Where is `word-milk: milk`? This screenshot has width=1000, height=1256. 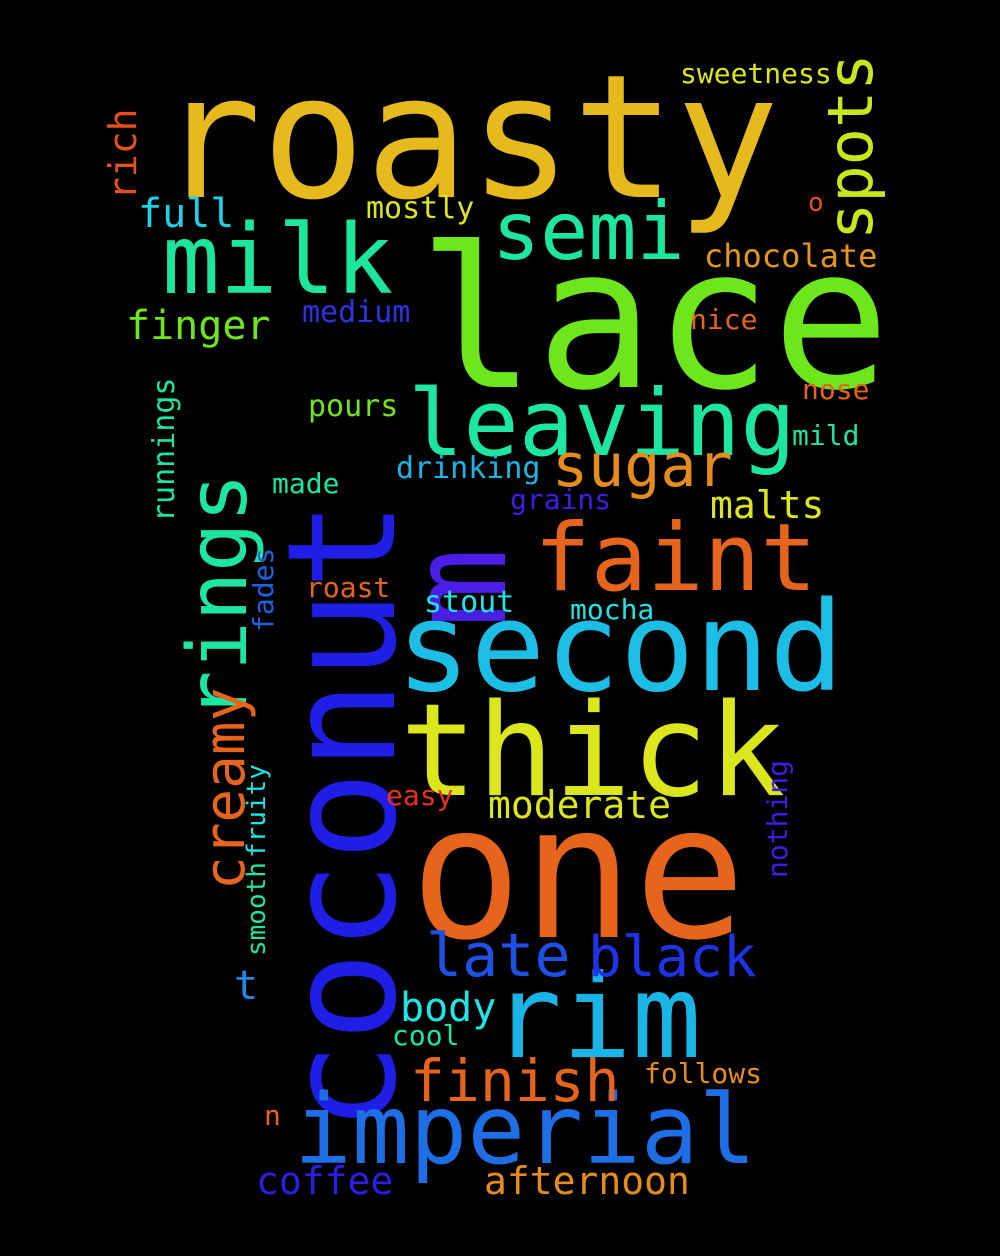 word-milk: milk is located at coordinates (278, 260).